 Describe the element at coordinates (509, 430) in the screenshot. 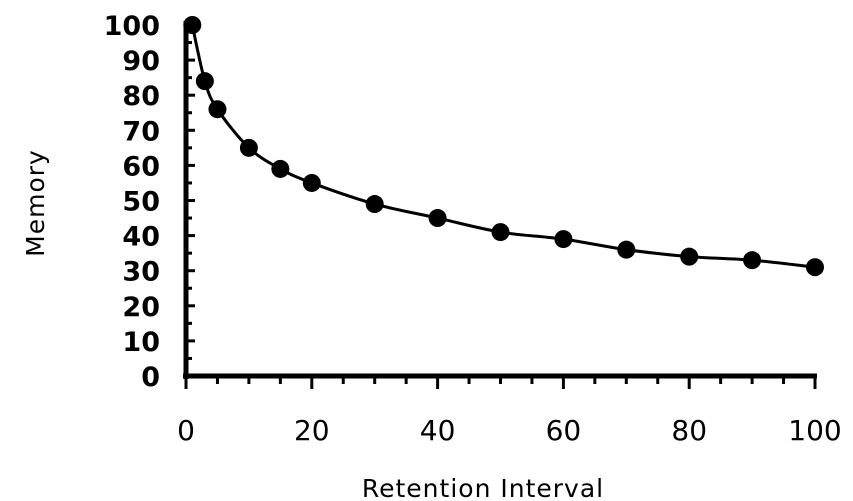

I see `x-tick-labels: 0 20 40 60 80 100` at that location.